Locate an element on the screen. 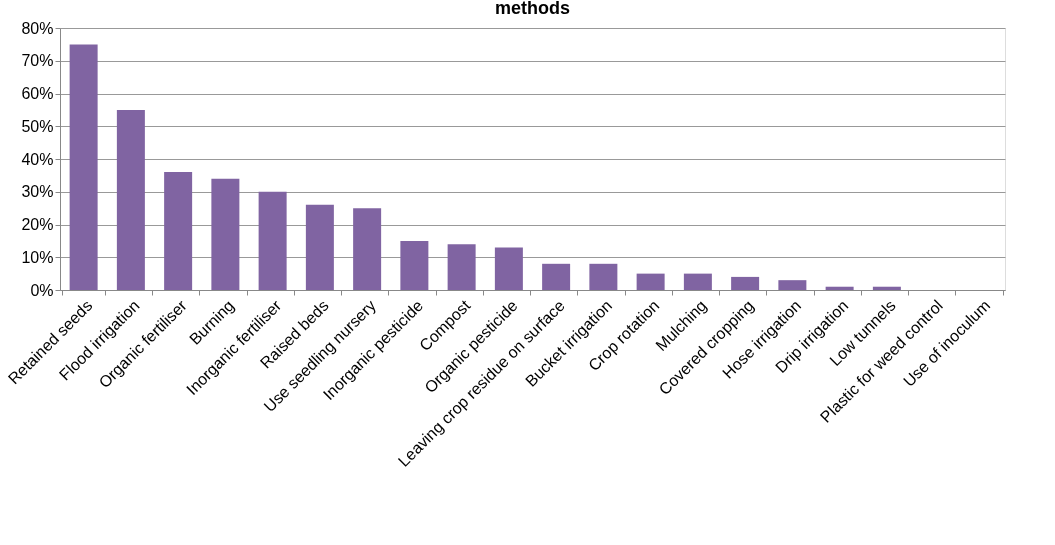 Image resolution: width=1055 pixels, height=545 pixels. y-tick-label: 30% is located at coordinates (37, 192).